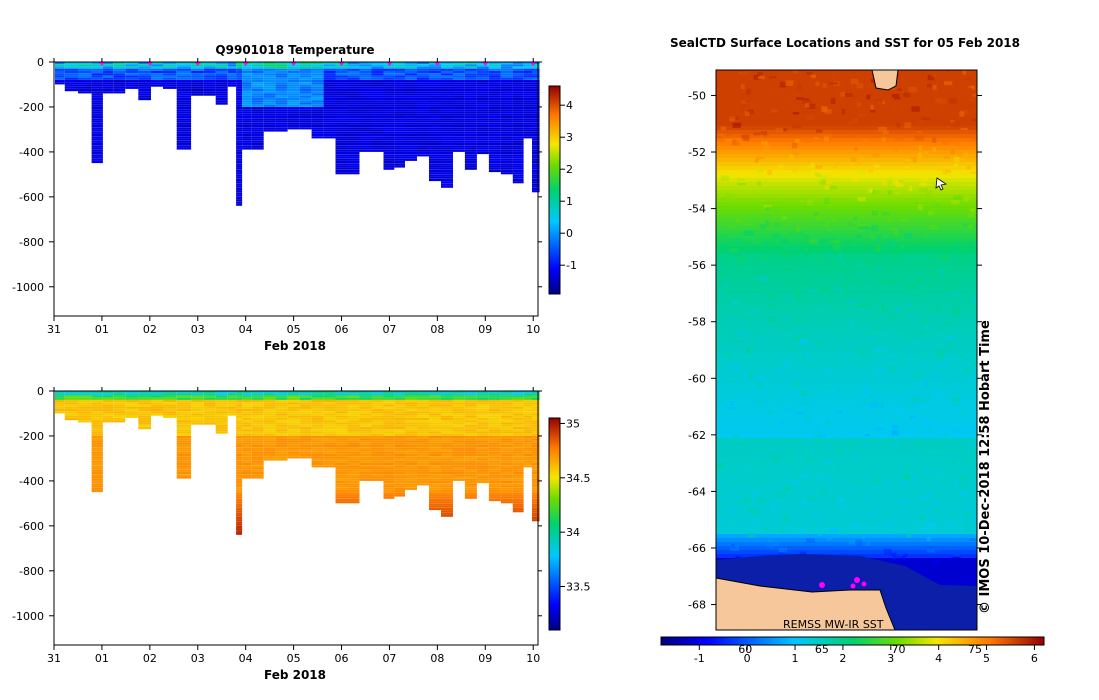  I want to click on temperature-title: Q9901018 Temperature, so click(294, 50).